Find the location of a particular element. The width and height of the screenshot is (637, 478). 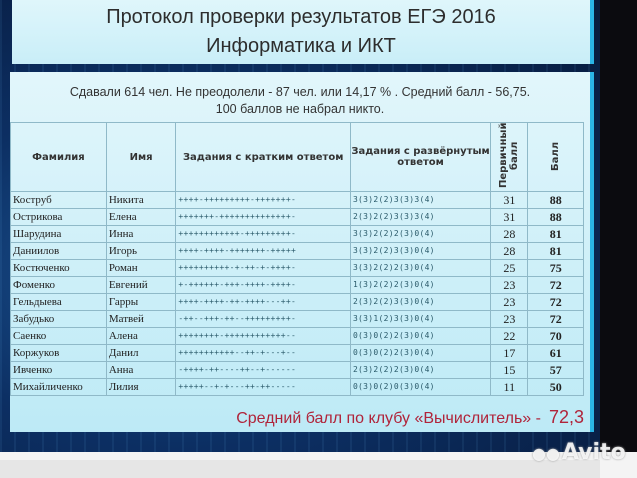

cell-surname: Саенко is located at coordinates (58, 336).